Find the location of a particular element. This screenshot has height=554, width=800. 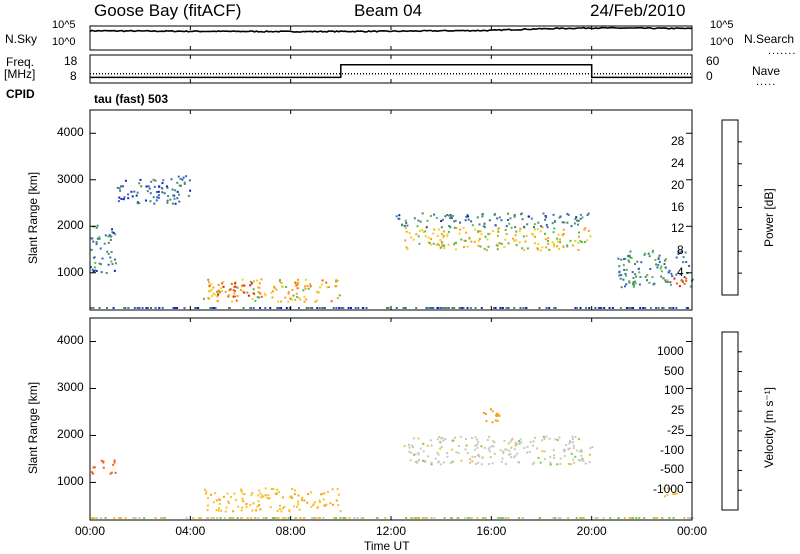

velocity-ytick-label: 1000 is located at coordinates (70, 481).